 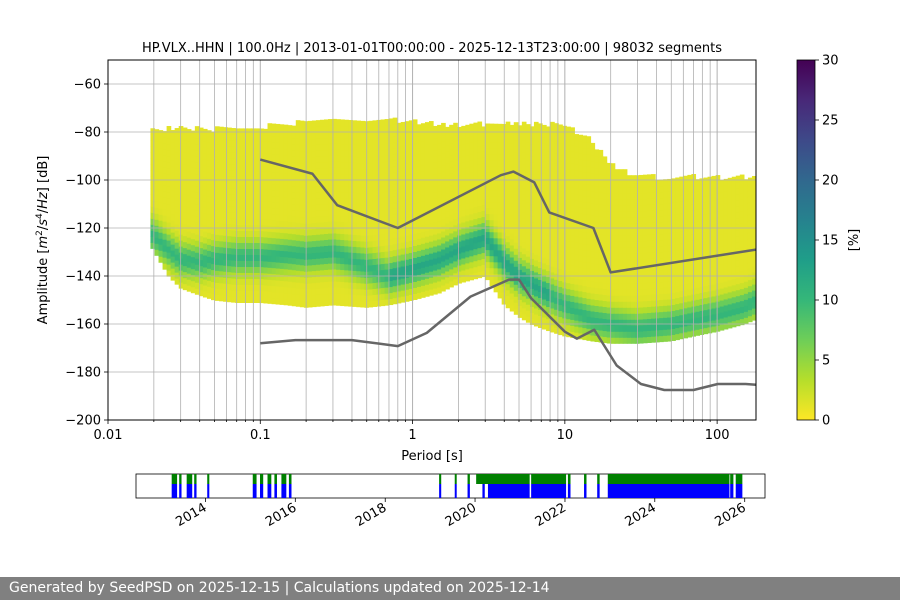 What do you see at coordinates (180, 479) in the screenshot?
I see `timeline-bar-upper` at bounding box center [180, 479].